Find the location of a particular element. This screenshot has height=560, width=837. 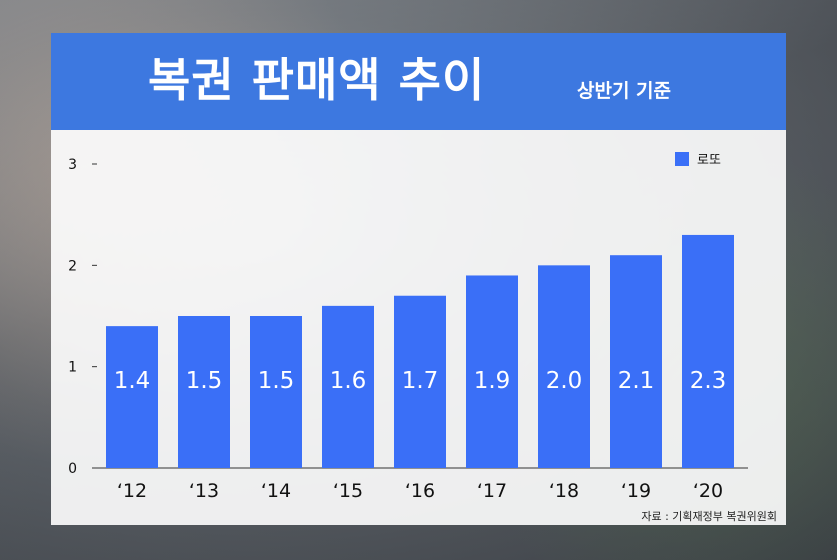

data-label: 1.4 is located at coordinates (132, 381).